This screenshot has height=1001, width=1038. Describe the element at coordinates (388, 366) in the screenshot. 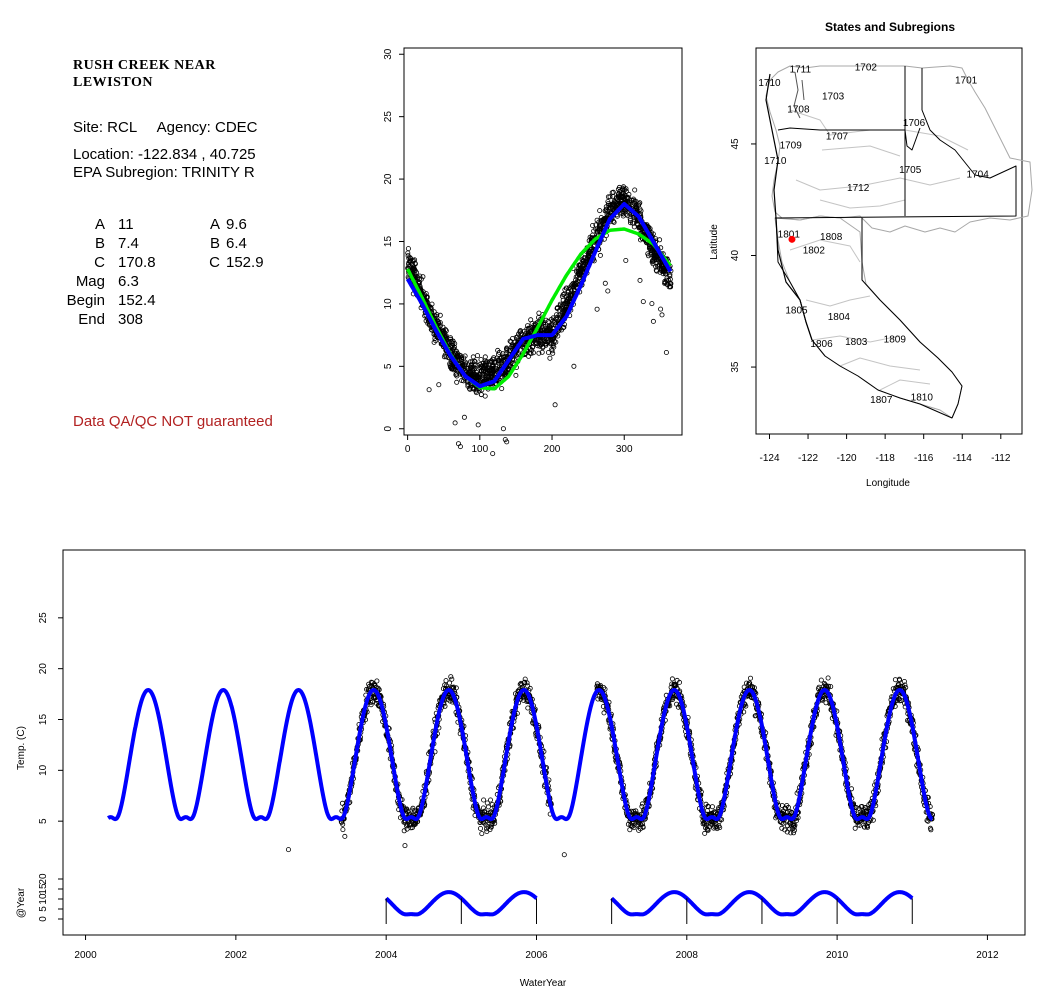

I see `seasonal-y-tick-label: 5` at that location.